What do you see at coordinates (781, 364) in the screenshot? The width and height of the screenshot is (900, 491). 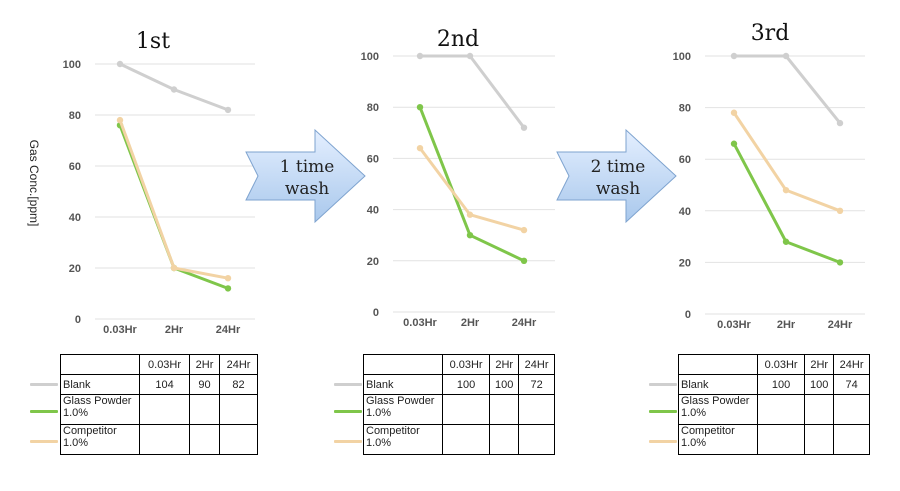 I see `table-header-cell: 0.03Hr` at bounding box center [781, 364].